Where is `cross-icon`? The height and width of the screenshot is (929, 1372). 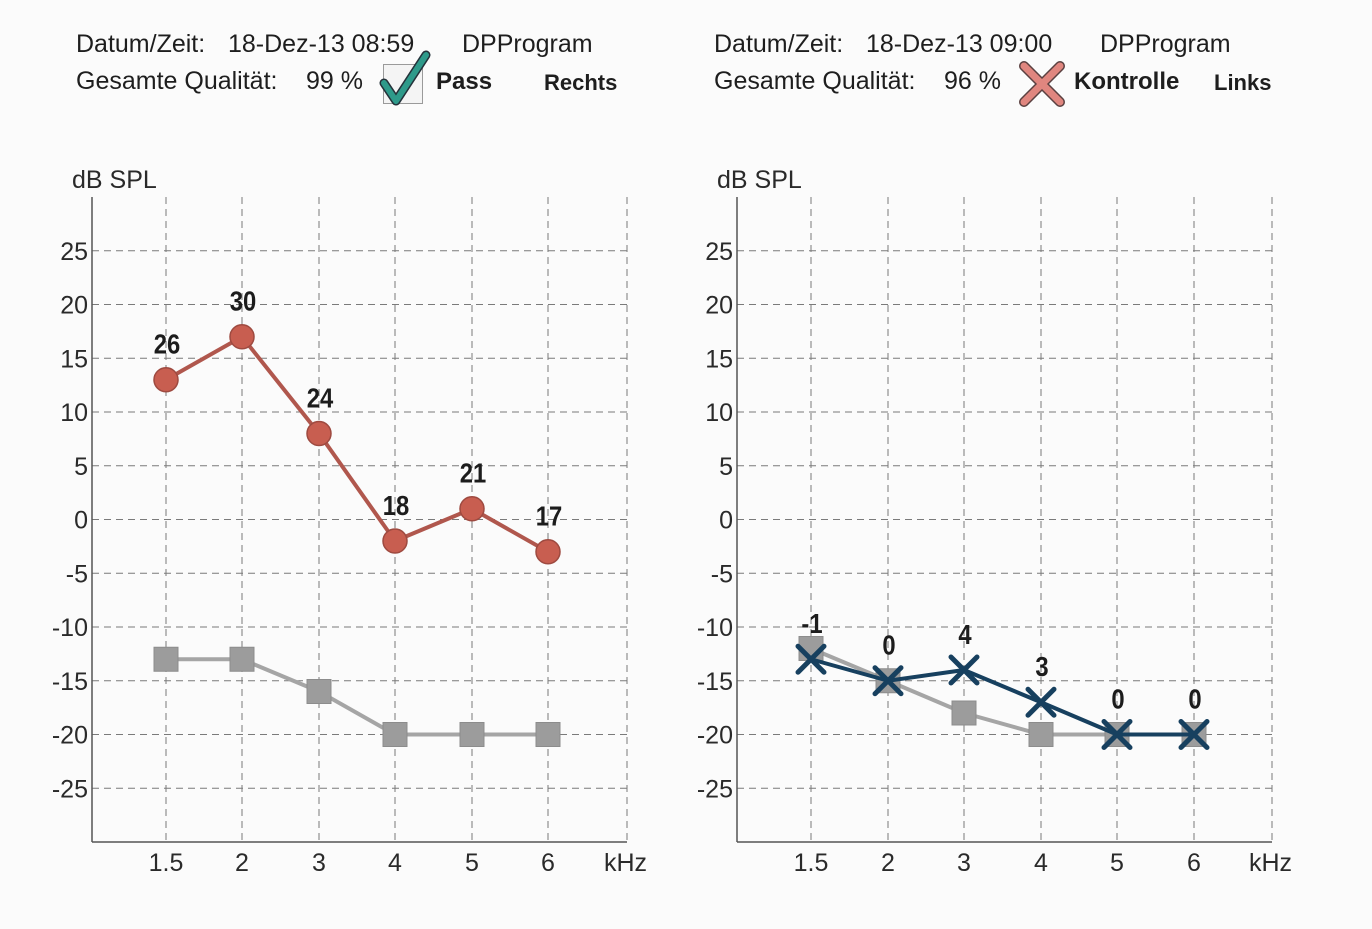
cross-icon is located at coordinates (1042, 84).